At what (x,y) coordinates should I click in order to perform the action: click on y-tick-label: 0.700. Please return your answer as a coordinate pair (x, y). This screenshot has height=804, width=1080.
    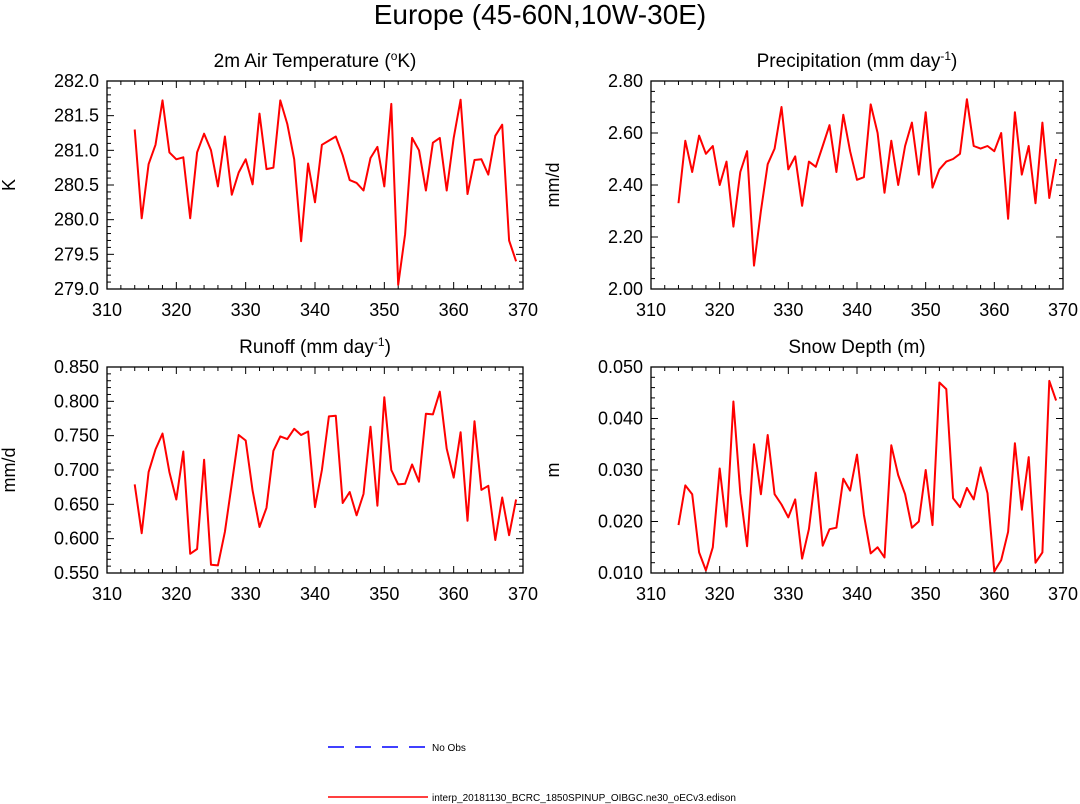
    Looking at the image, I should click on (76, 470).